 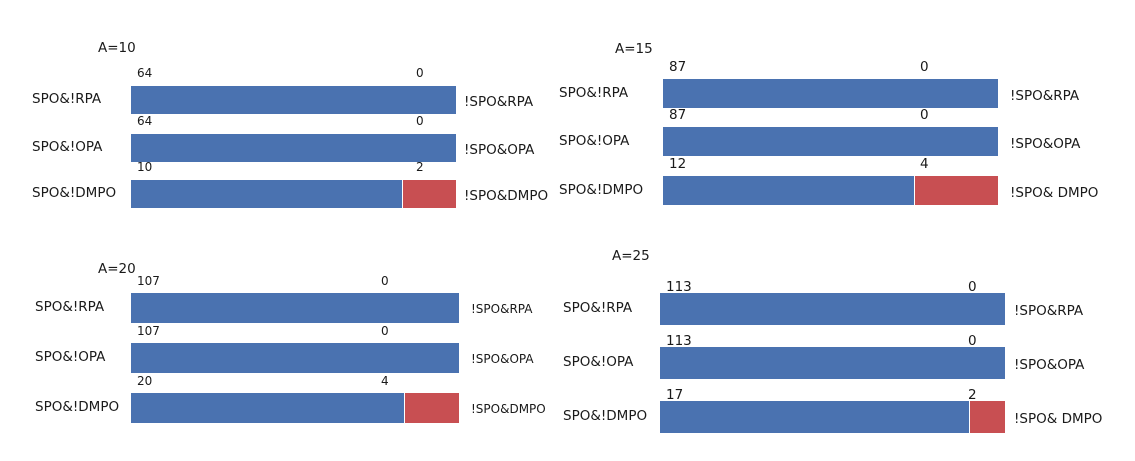 What do you see at coordinates (675, 395) in the screenshot?
I see `value-label-blue: 17` at bounding box center [675, 395].